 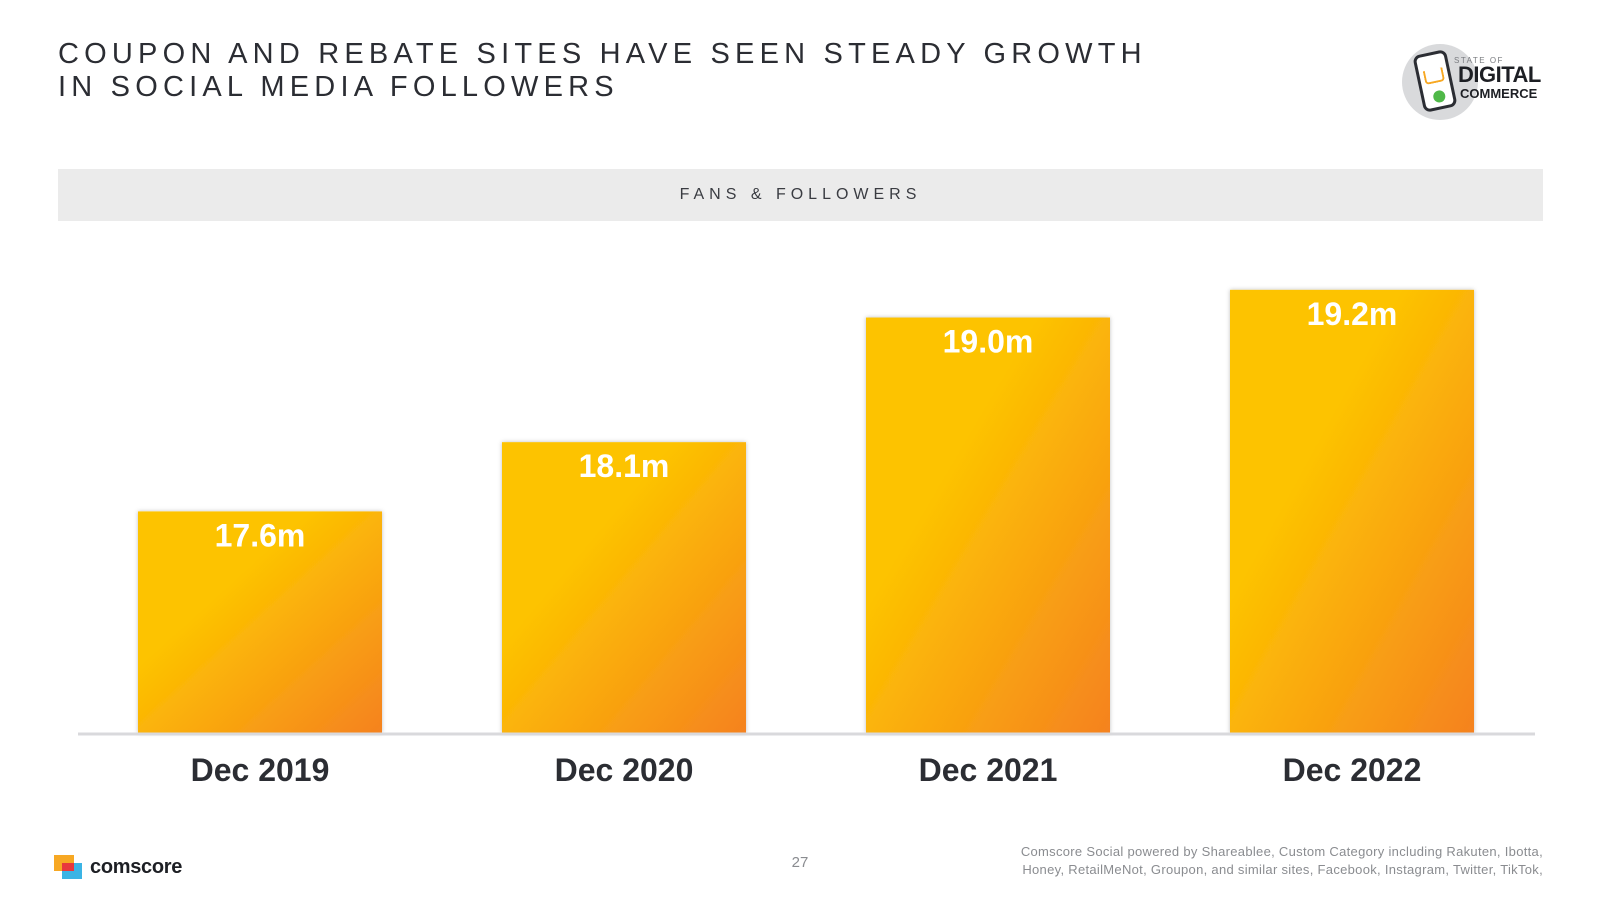 I want to click on page-number: 27, so click(x=800, y=862).